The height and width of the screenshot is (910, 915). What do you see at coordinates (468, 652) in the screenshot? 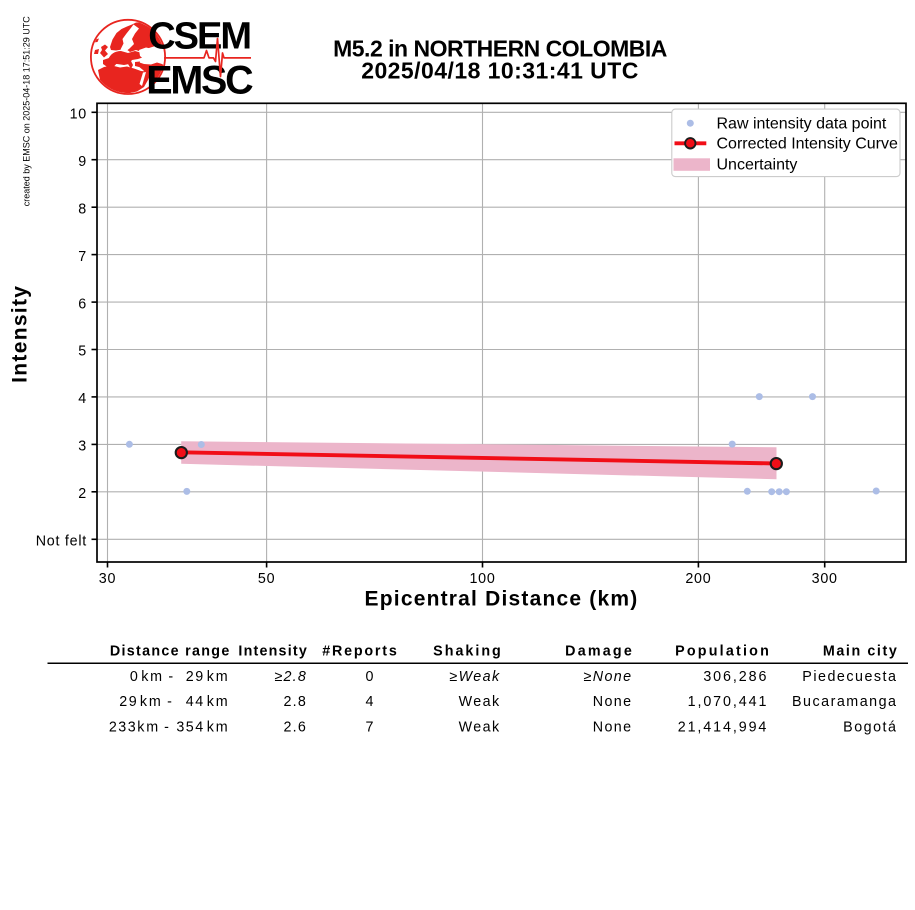
I see `svg-text: Shaking` at bounding box center [468, 652].